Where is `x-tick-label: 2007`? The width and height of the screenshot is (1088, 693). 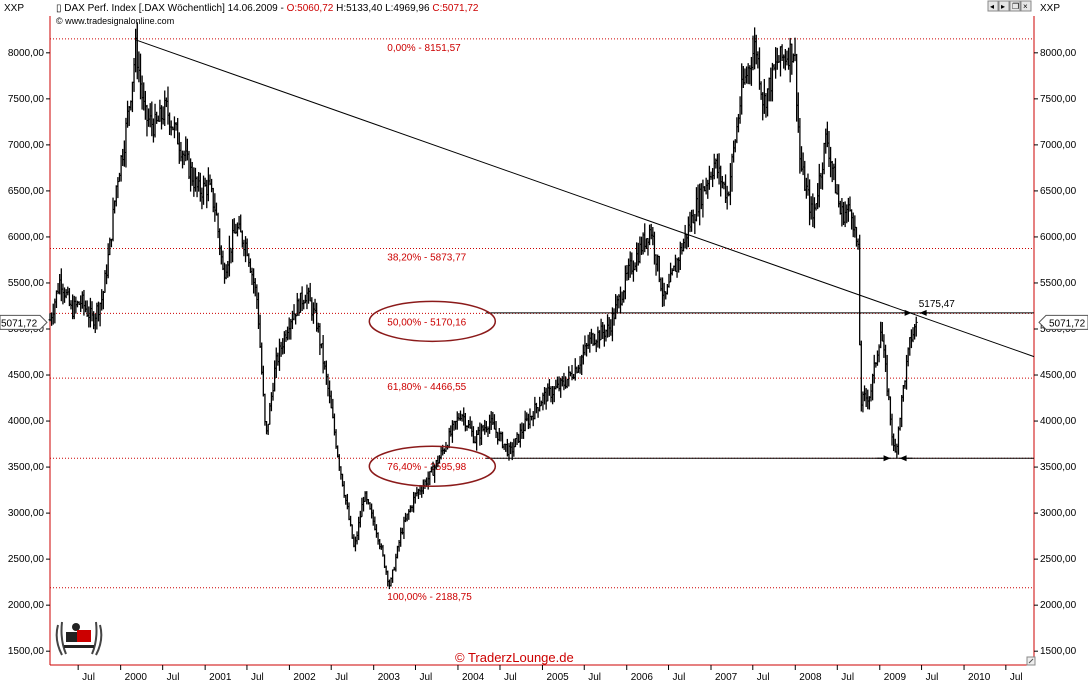
x-tick-label: 2007 is located at coordinates (726, 677).